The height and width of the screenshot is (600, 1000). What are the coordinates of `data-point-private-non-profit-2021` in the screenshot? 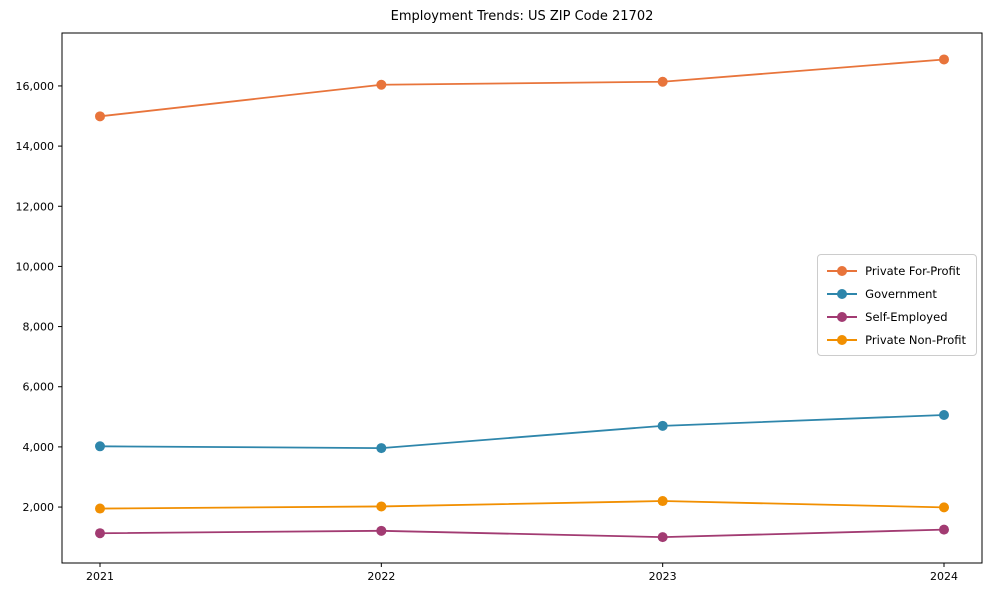 It's located at (100, 508).